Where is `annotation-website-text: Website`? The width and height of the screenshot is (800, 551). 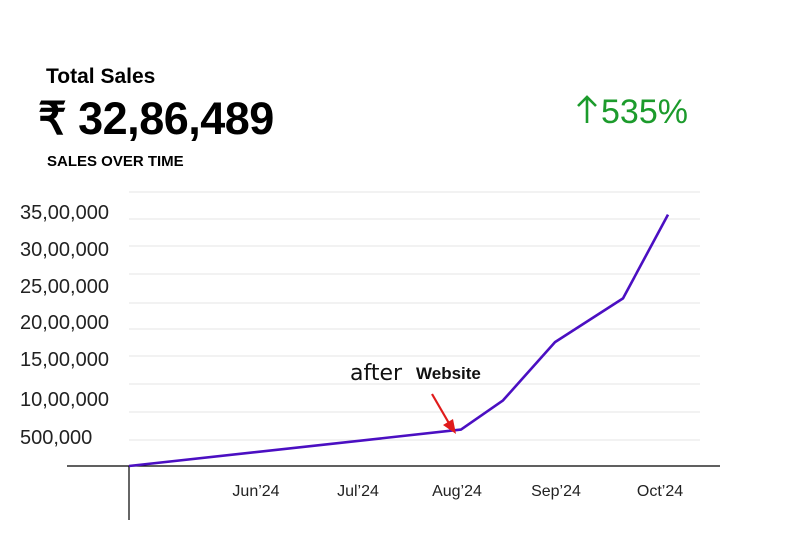
annotation-website-text: Website is located at coordinates (448, 373).